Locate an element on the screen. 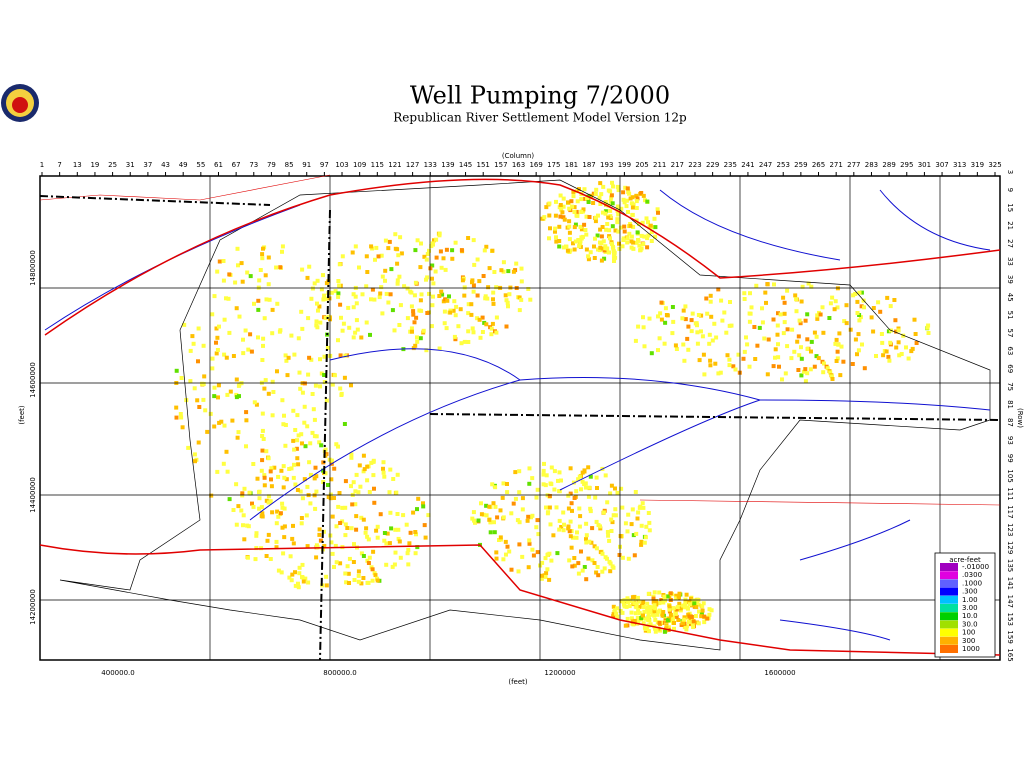 This screenshot has height=768, width=1024. legend-swatch is located at coordinates (949, 616).